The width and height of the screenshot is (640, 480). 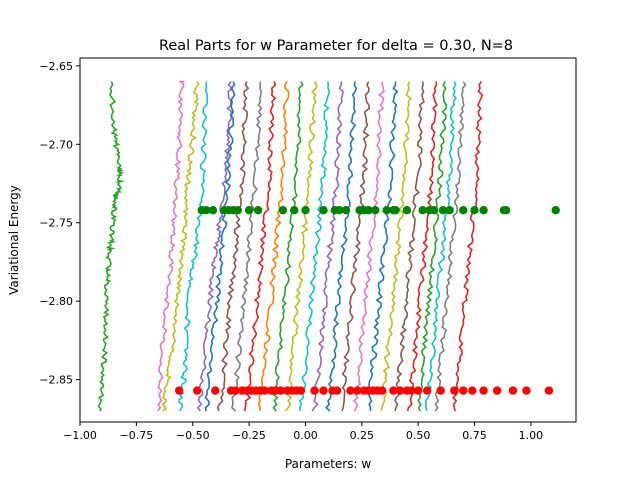 What do you see at coordinates (193, 435) in the screenshot?
I see `x-tick-label: −0.50` at bounding box center [193, 435].